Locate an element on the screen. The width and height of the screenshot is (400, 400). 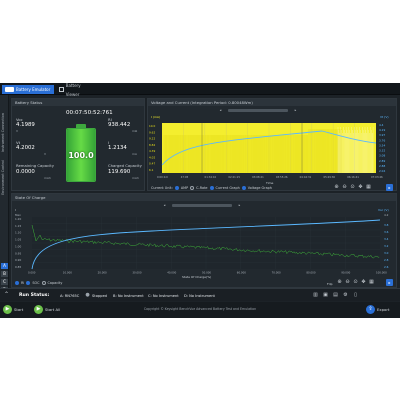
voc-label: Voc is located at coordinates (19, 119).